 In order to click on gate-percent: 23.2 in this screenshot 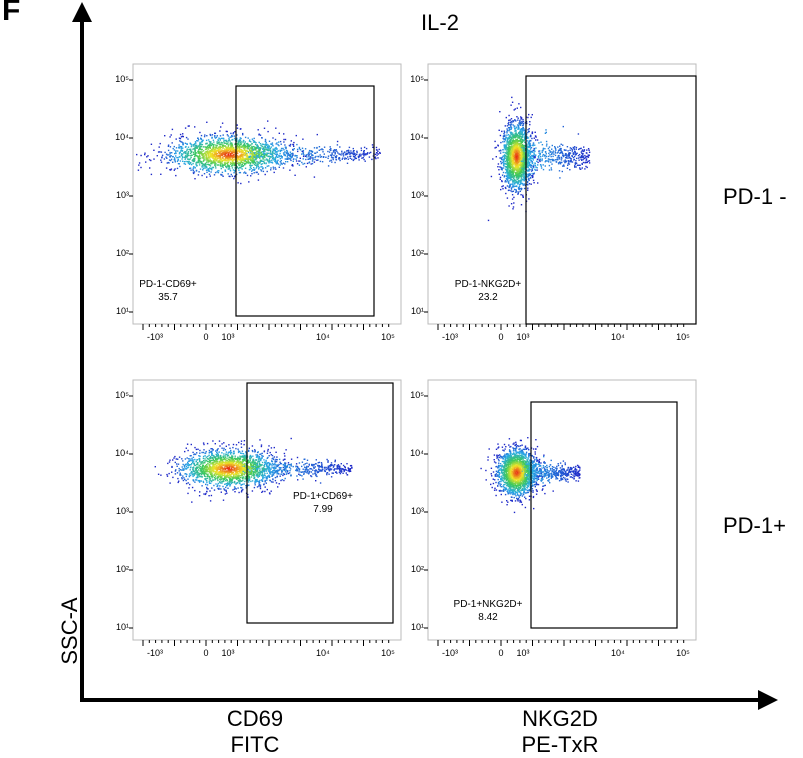, I will do `click(488, 297)`.